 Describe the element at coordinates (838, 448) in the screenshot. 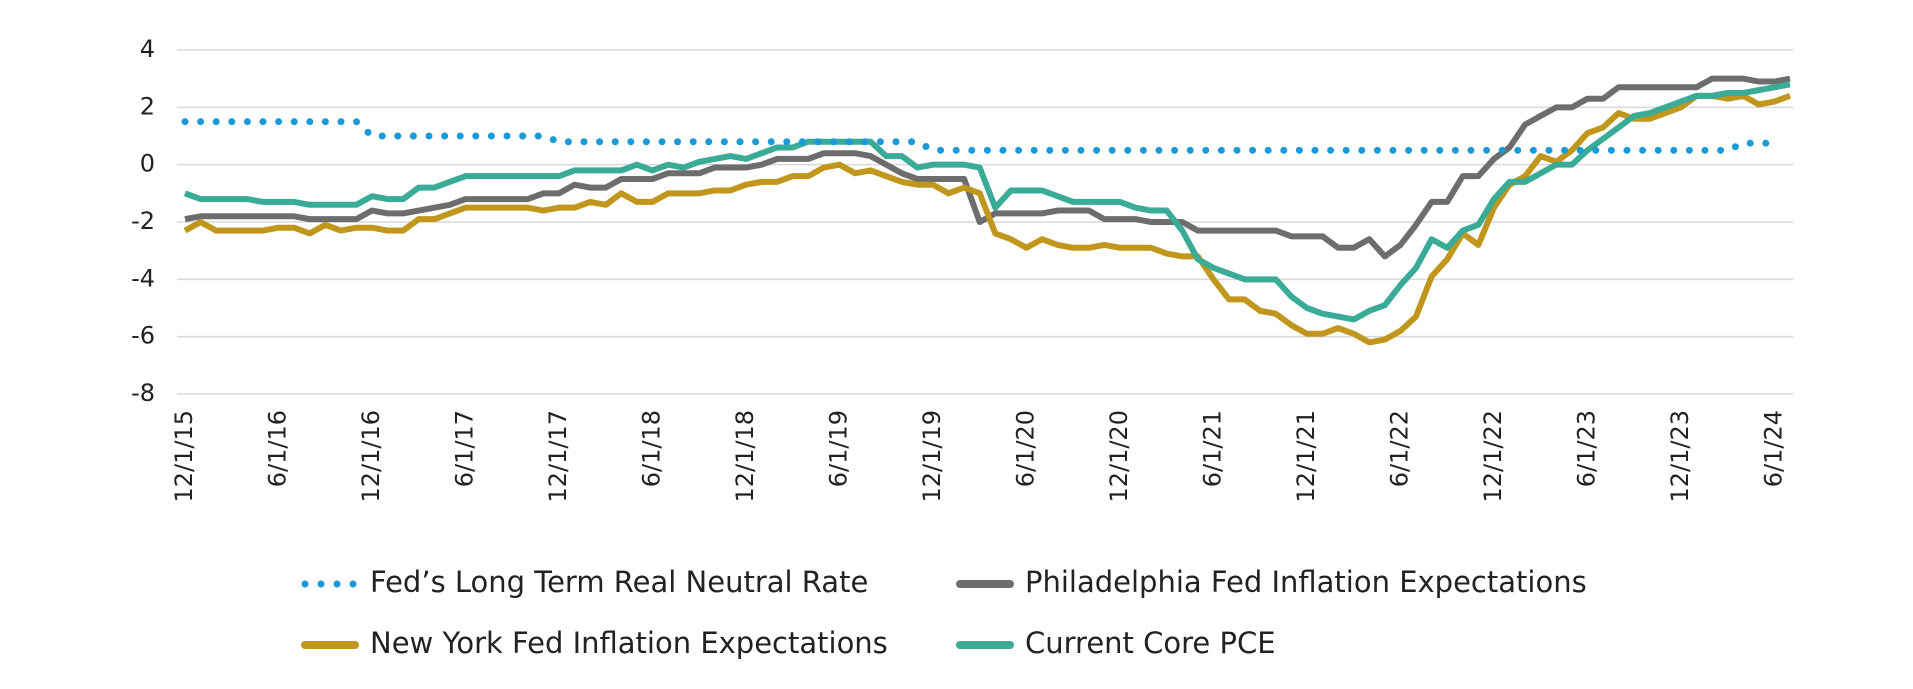

I see `x-tick-label: 6/1/19` at that location.